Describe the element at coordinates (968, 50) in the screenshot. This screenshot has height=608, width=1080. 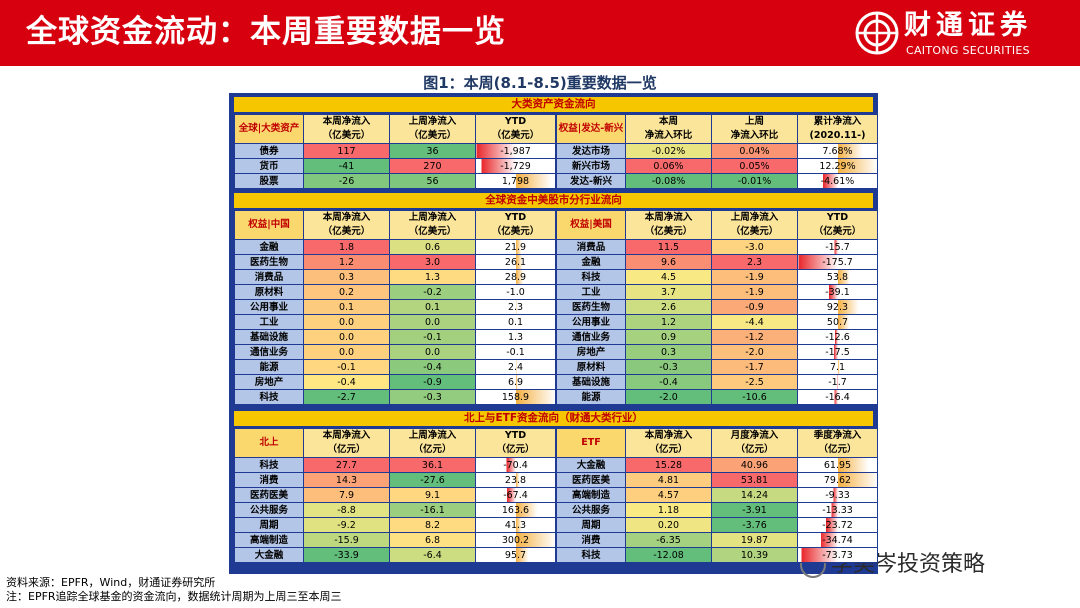
I see `brand-name-en: CAITONG SECURITIES` at that location.